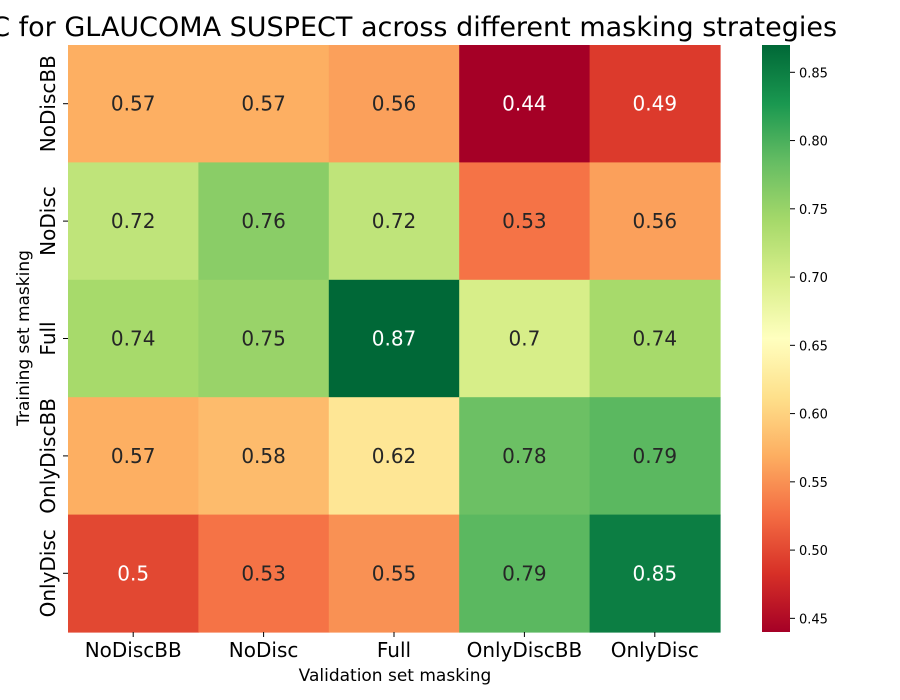 The height and width of the screenshot is (700, 900). What do you see at coordinates (813, 619) in the screenshot?
I see `colorbar-tick-label: 0.45` at bounding box center [813, 619].